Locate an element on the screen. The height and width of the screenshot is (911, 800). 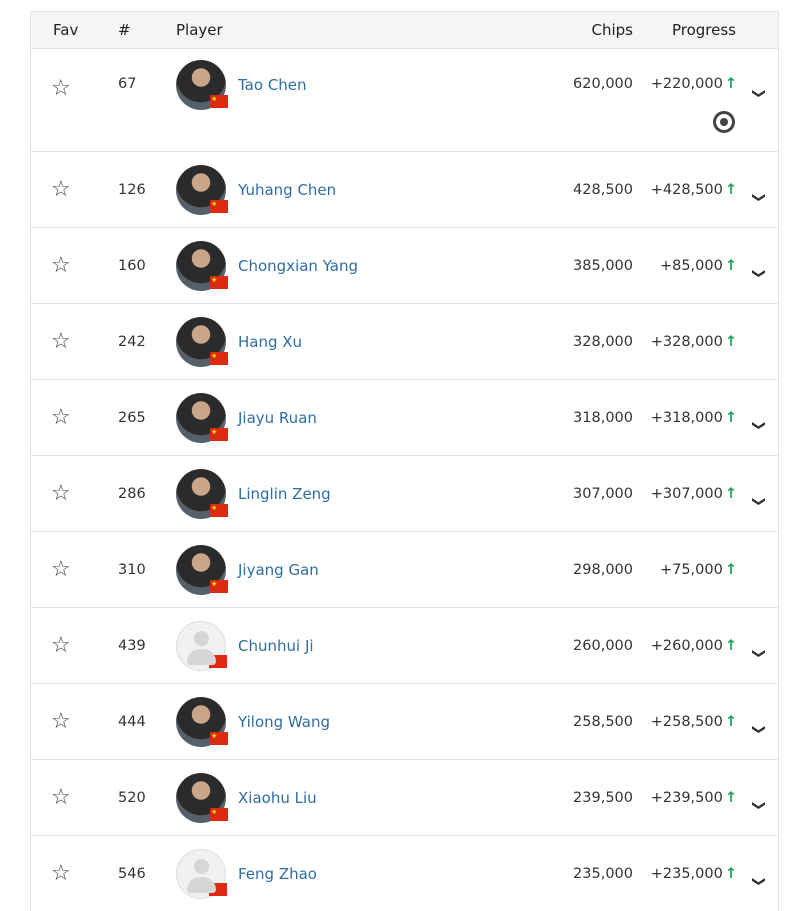
player-name-link: Chongxian Yang is located at coordinates (298, 265).